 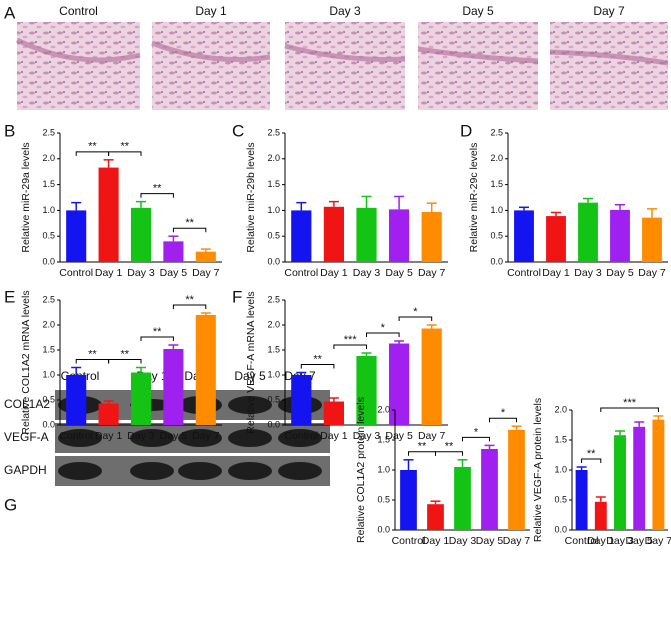 What do you see at coordinates (237, 296) in the screenshot?
I see `panel-letter: F` at bounding box center [237, 296].